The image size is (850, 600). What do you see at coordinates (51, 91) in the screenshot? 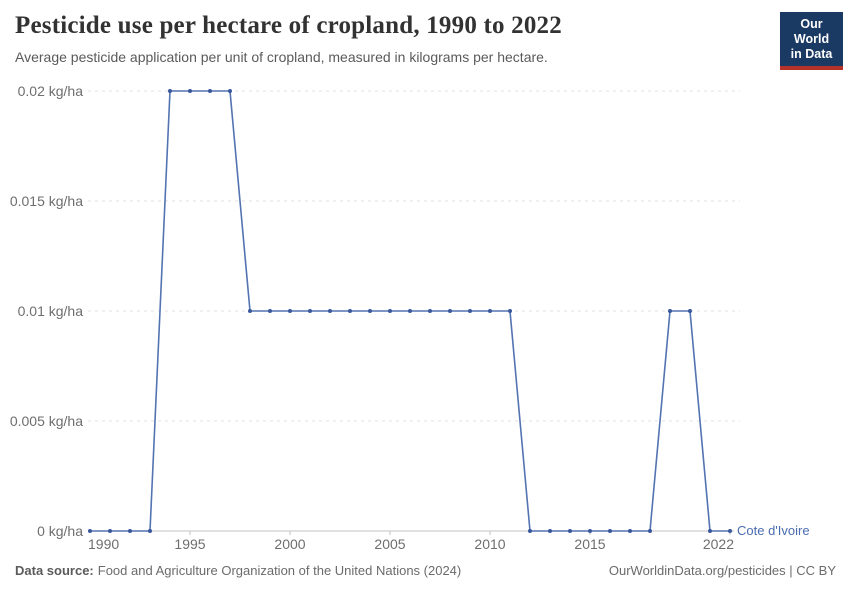
I see `y-tick-label: 0.02 kg/ha` at bounding box center [51, 91].